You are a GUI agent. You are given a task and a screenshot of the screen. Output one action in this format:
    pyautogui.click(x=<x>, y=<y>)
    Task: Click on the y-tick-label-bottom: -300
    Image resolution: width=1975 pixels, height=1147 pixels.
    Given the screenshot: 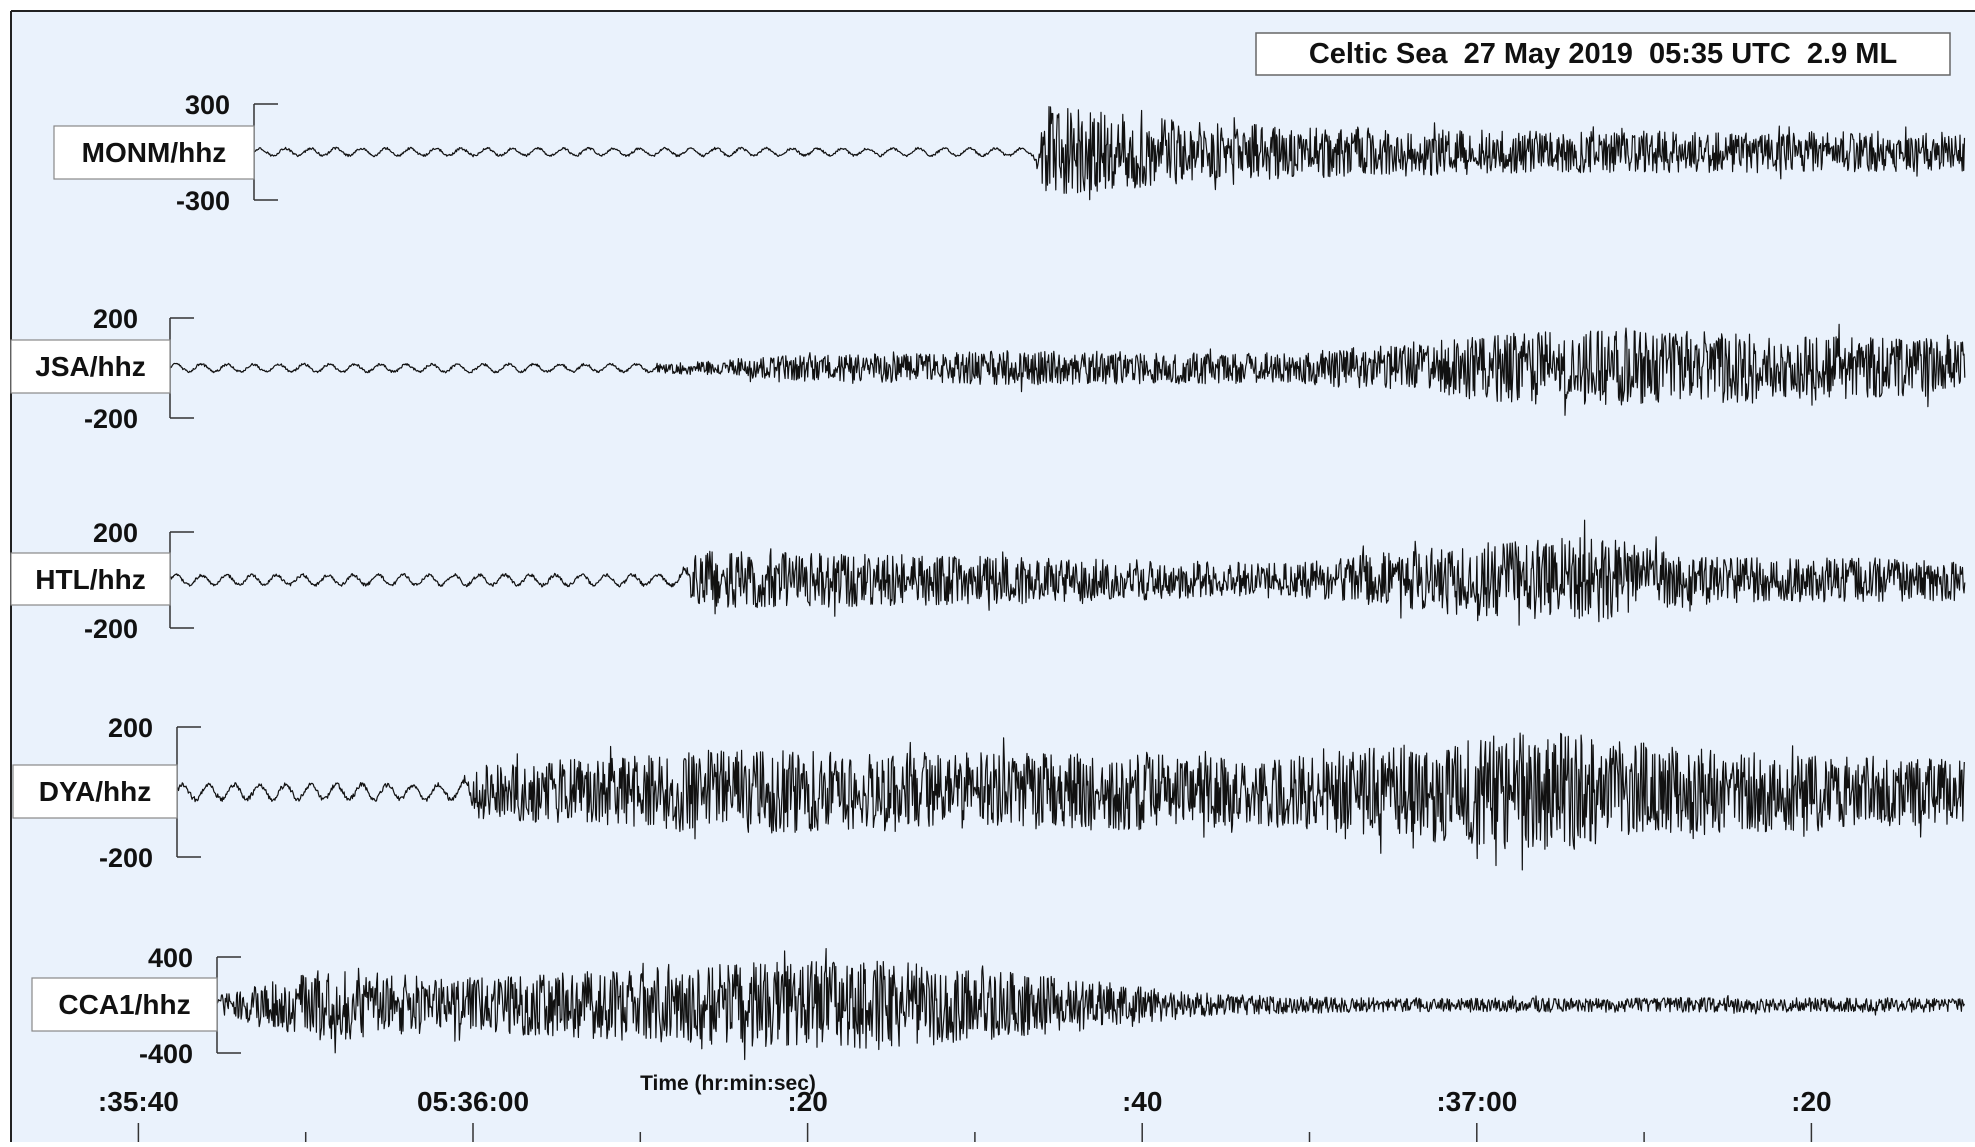 What is the action you would take?
    pyautogui.click(x=203, y=201)
    